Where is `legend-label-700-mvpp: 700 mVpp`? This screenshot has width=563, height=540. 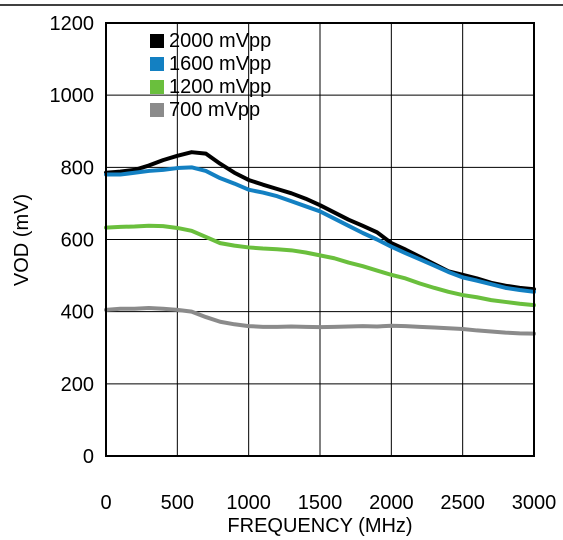 legend-label-700-mvpp: 700 mVpp is located at coordinates (214, 110).